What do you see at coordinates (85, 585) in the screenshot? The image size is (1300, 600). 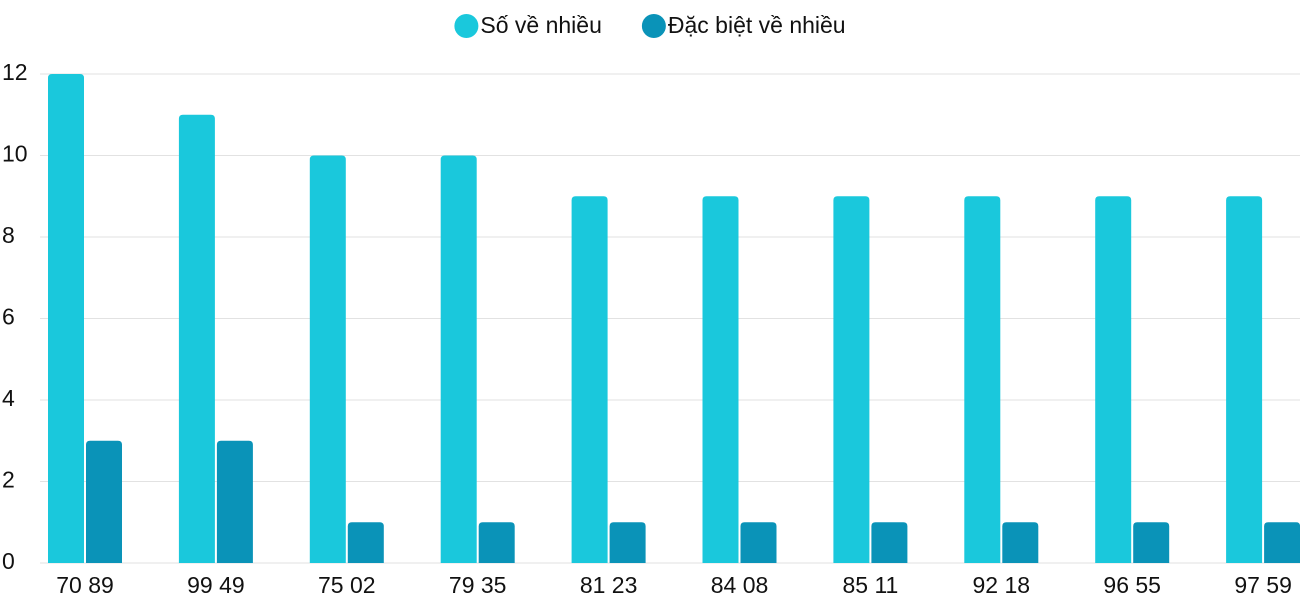 I see `x-tick-label: 70 89` at bounding box center [85, 585].